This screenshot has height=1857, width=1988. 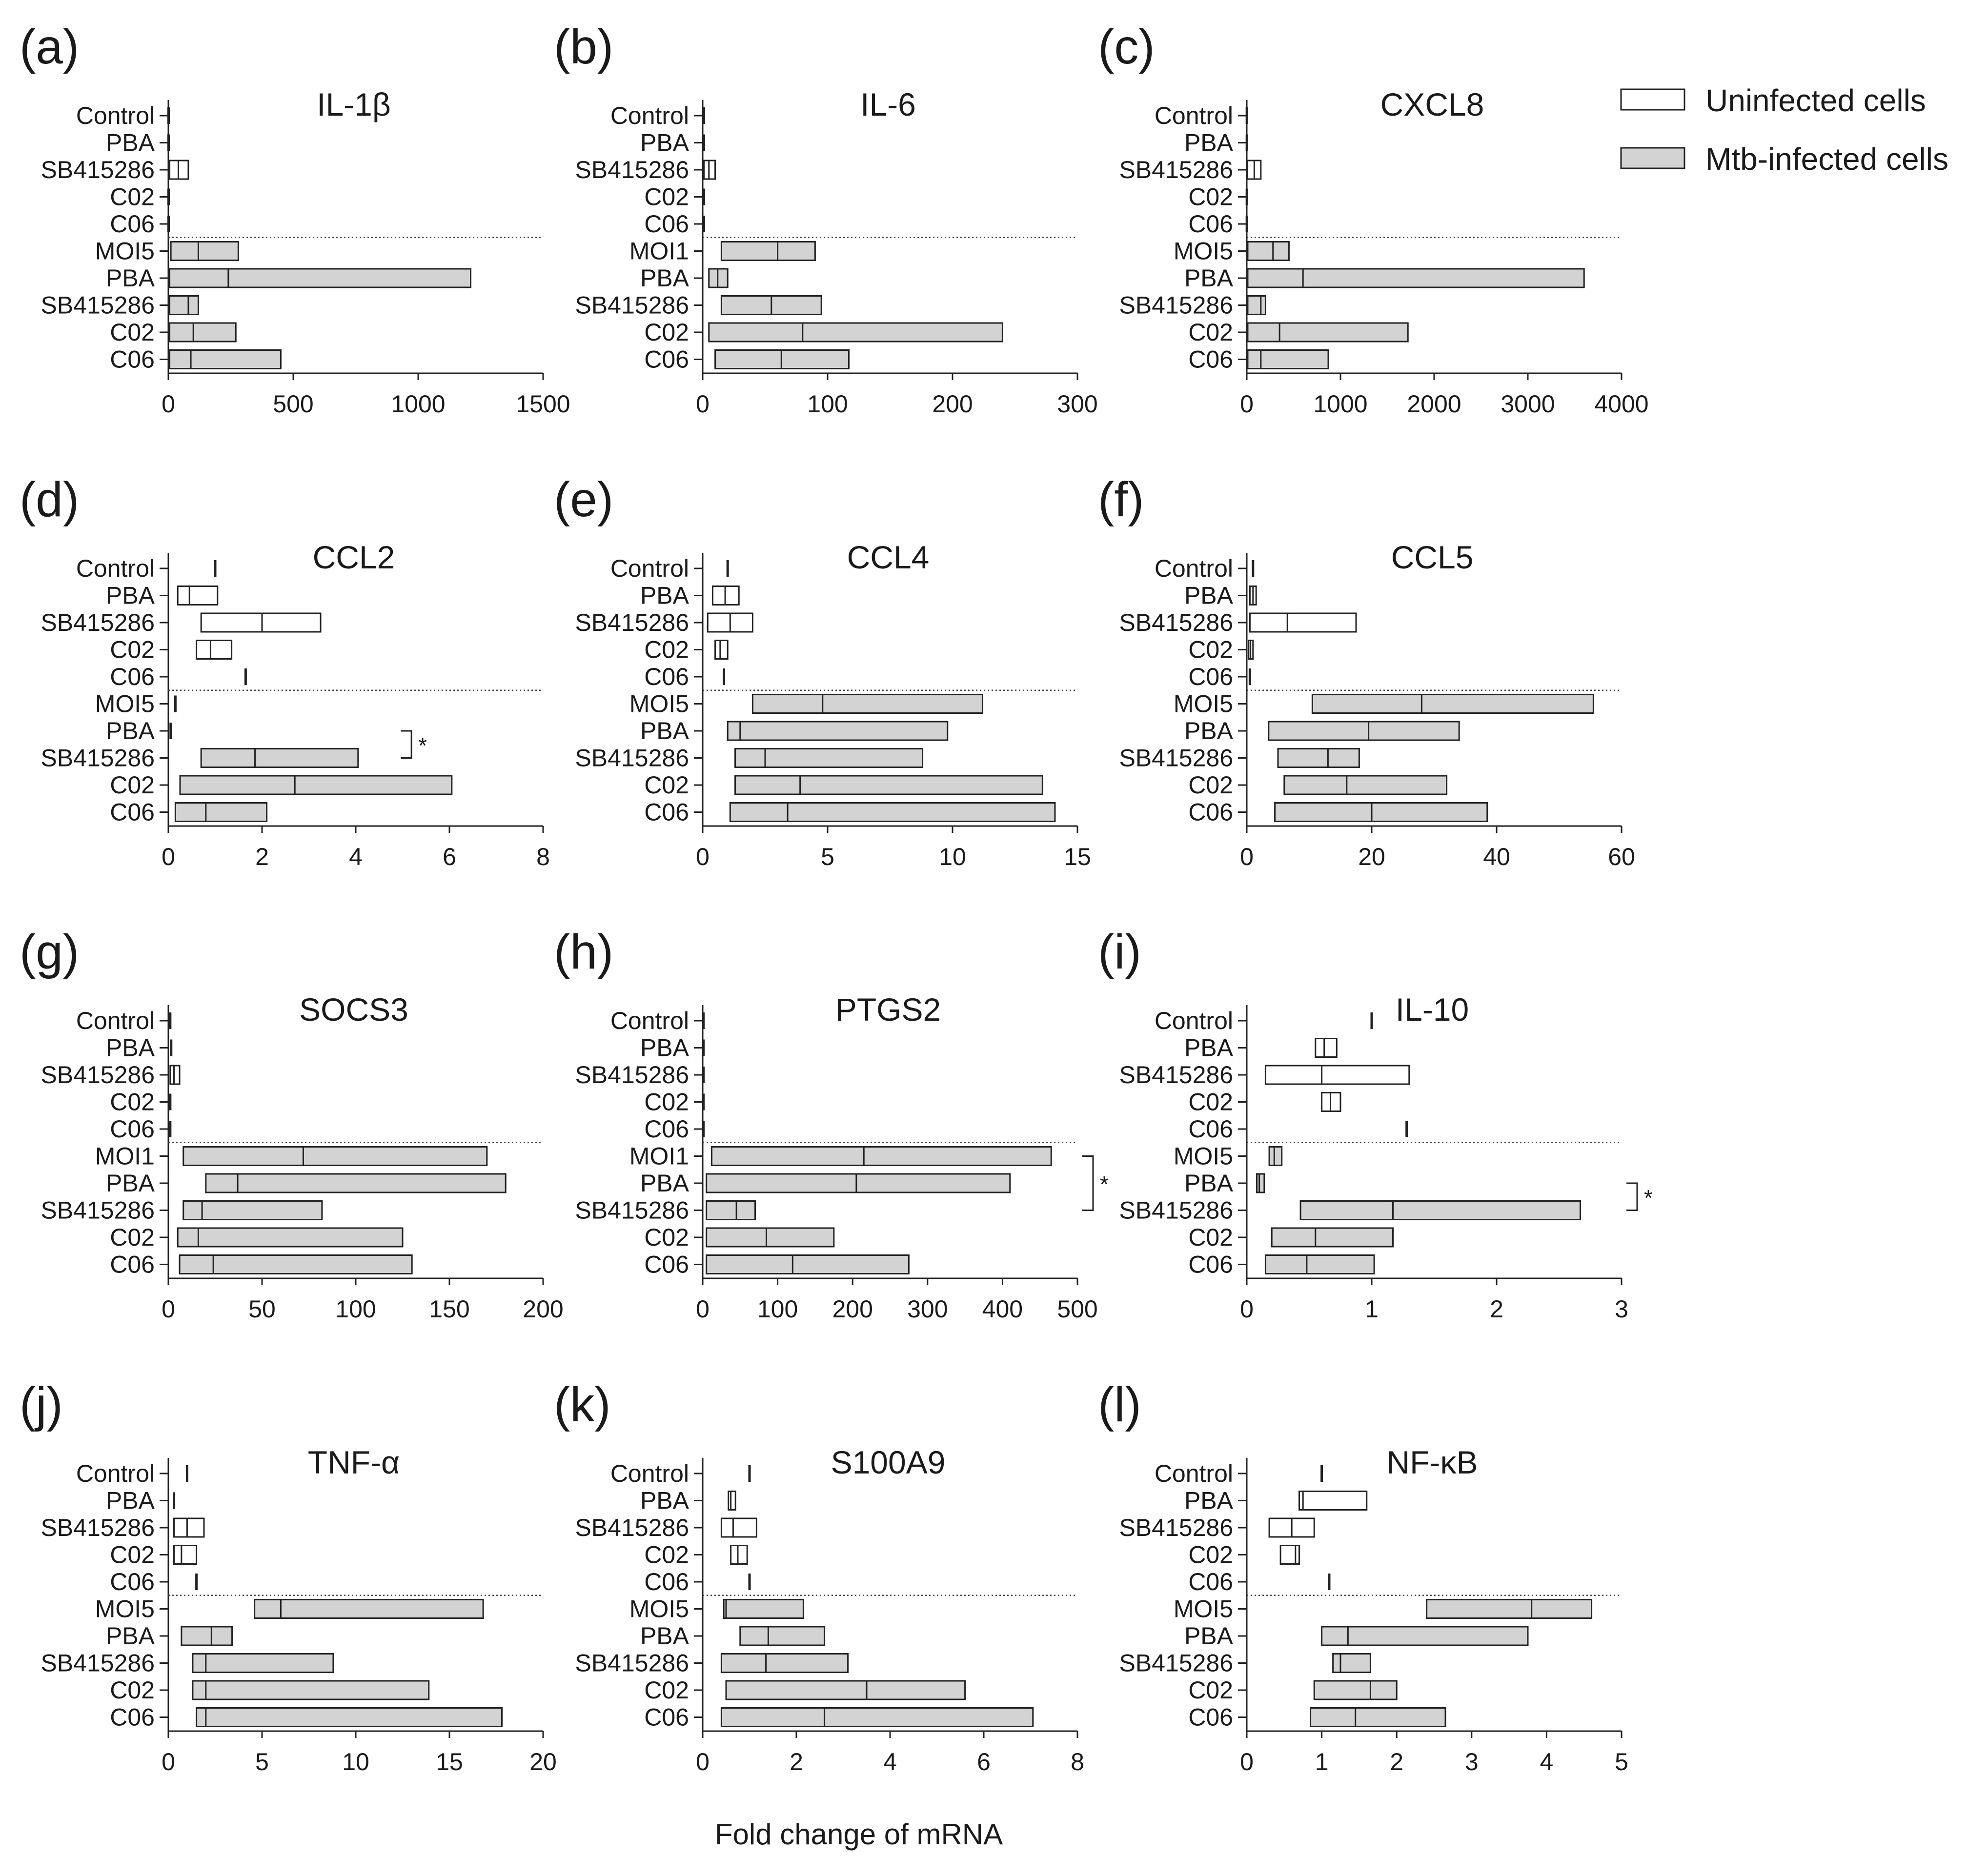 I want to click on x-tick-label: 1, so click(x=1372, y=1309).